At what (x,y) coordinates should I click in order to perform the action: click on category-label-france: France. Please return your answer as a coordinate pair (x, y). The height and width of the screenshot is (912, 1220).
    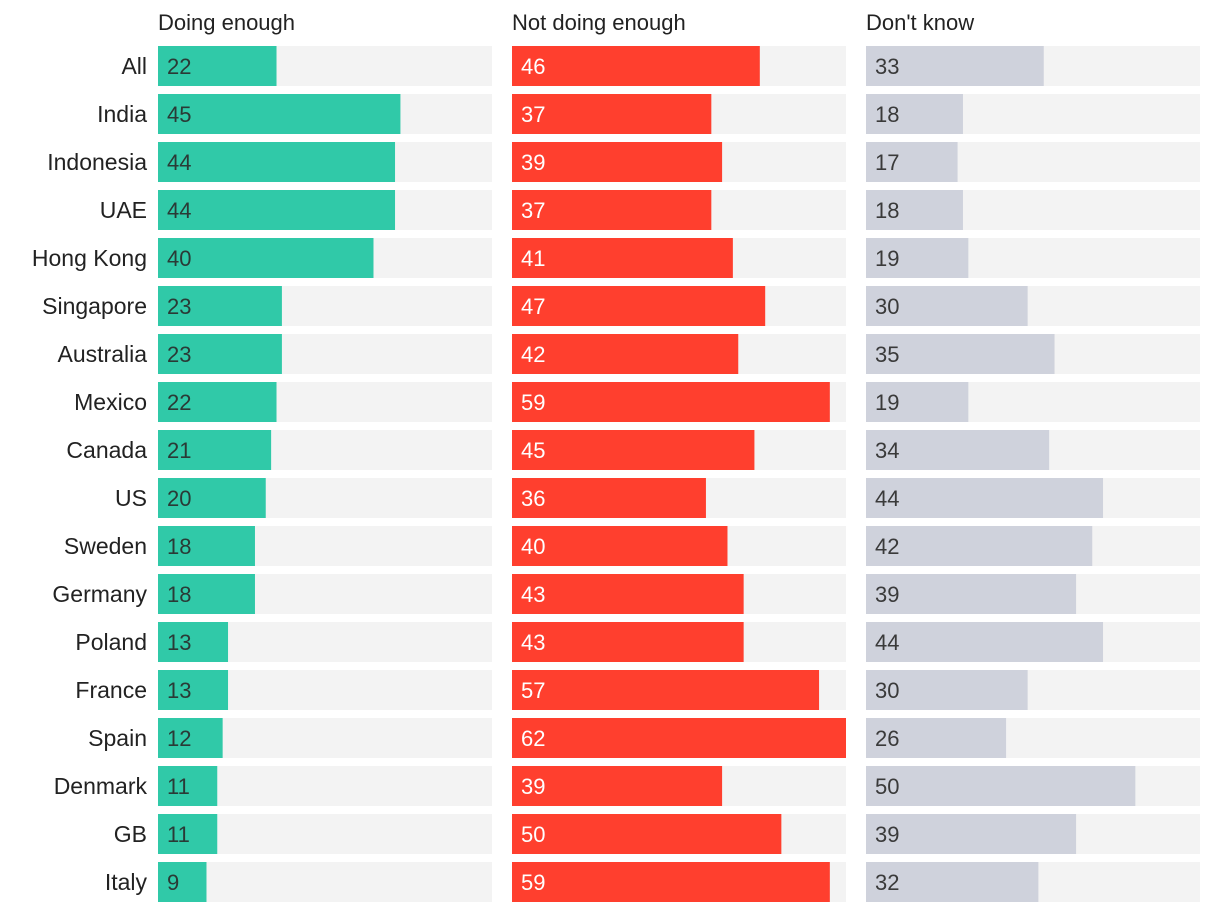
    Looking at the image, I should click on (111, 690).